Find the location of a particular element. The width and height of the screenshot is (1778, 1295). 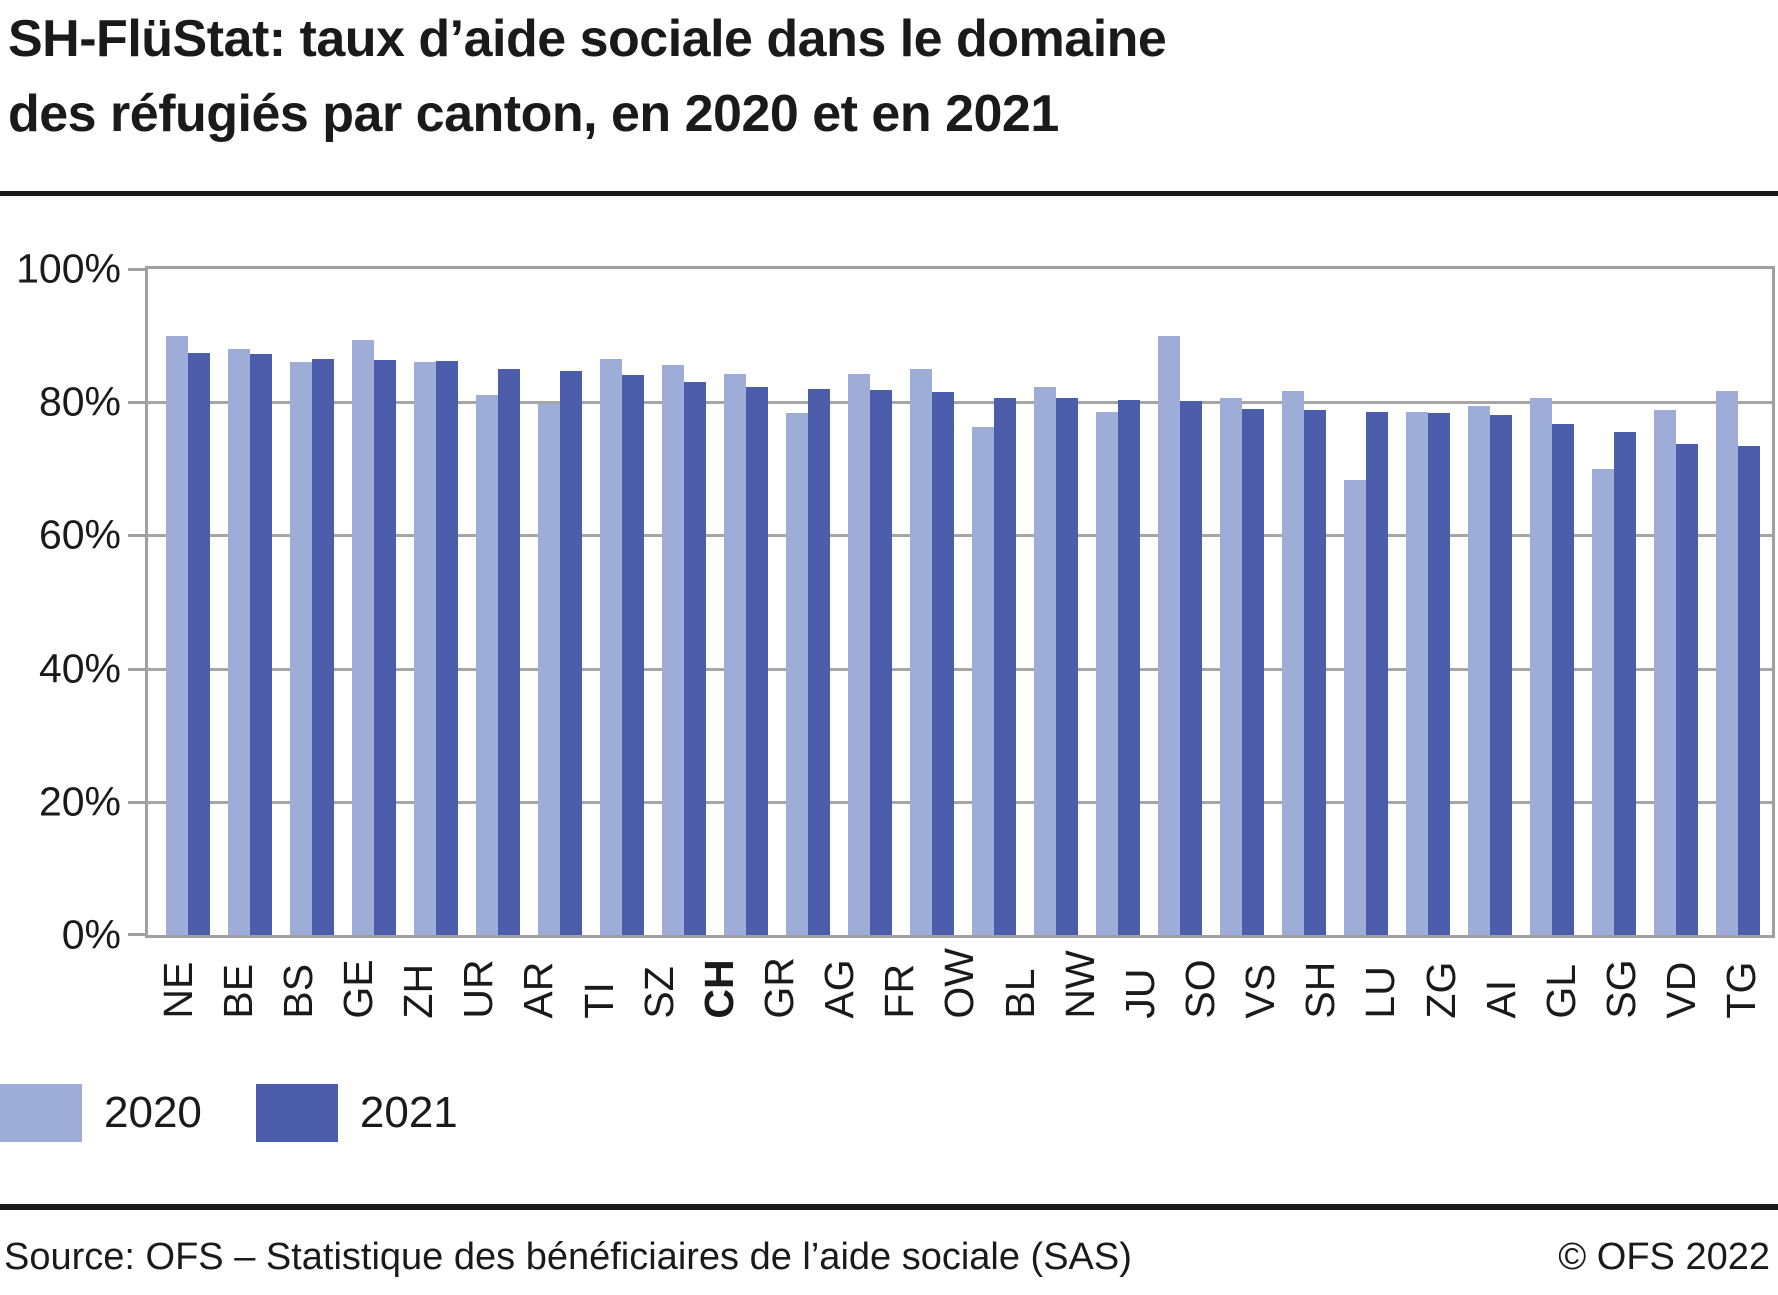

bar-2020-BS is located at coordinates (301, 648).